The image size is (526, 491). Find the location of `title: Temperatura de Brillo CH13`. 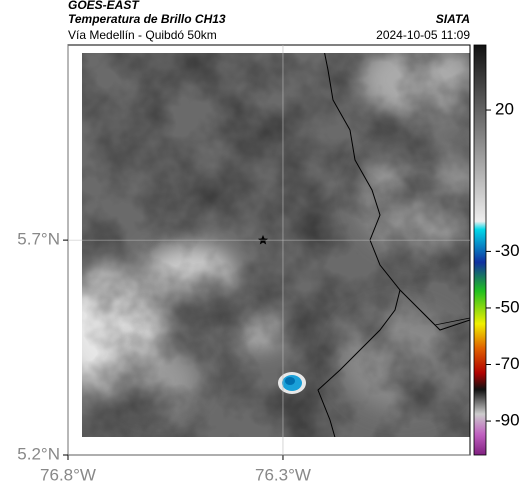

title: Temperatura de Brillo CH13 is located at coordinates (147, 19).